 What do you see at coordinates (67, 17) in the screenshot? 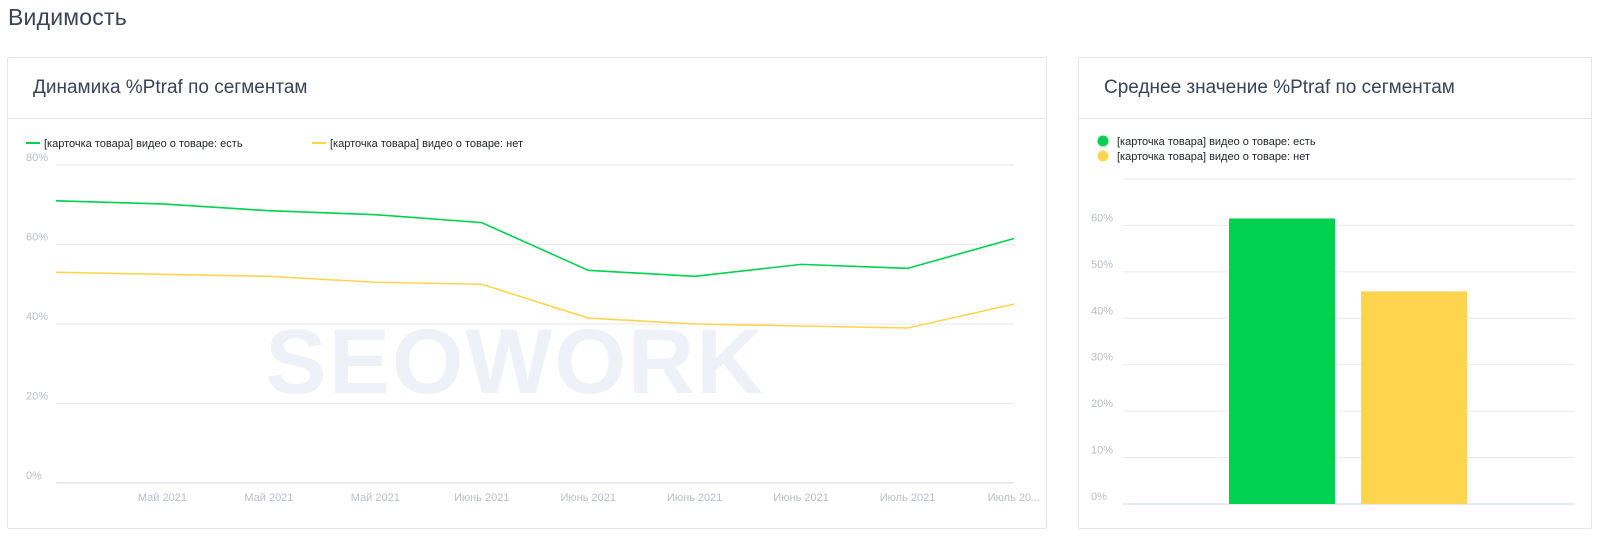
I see `page-title: Видимость` at bounding box center [67, 17].